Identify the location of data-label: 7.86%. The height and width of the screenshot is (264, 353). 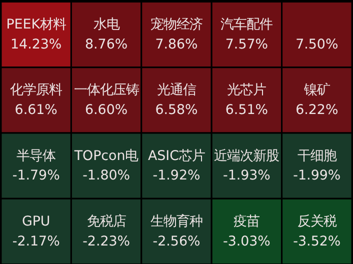
(176, 44).